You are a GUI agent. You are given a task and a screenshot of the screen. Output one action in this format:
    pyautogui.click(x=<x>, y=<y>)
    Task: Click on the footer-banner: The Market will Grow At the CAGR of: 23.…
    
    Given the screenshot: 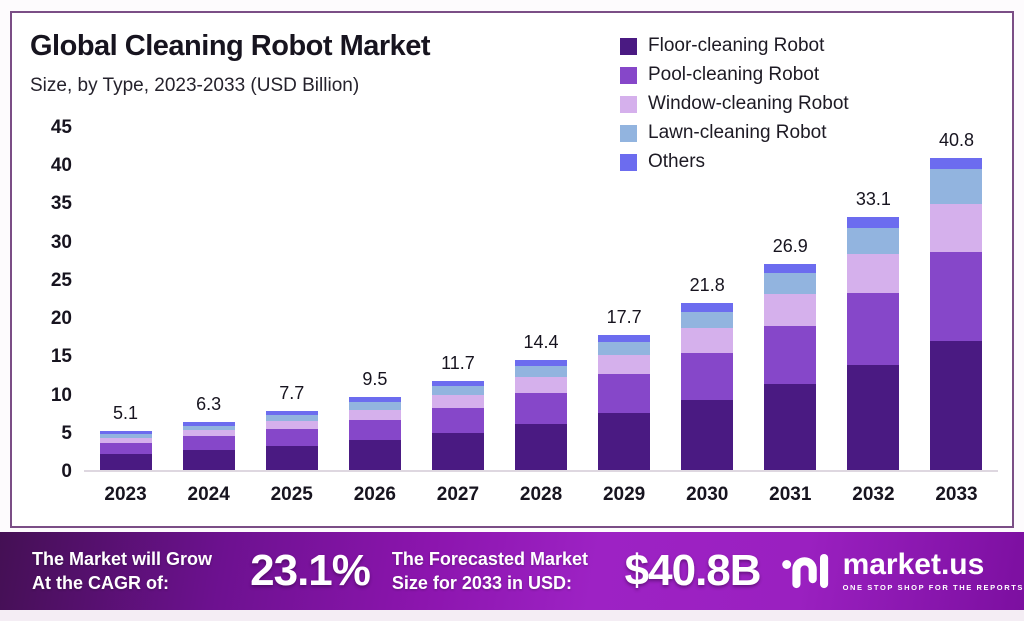 What is the action you would take?
    pyautogui.click(x=512, y=571)
    